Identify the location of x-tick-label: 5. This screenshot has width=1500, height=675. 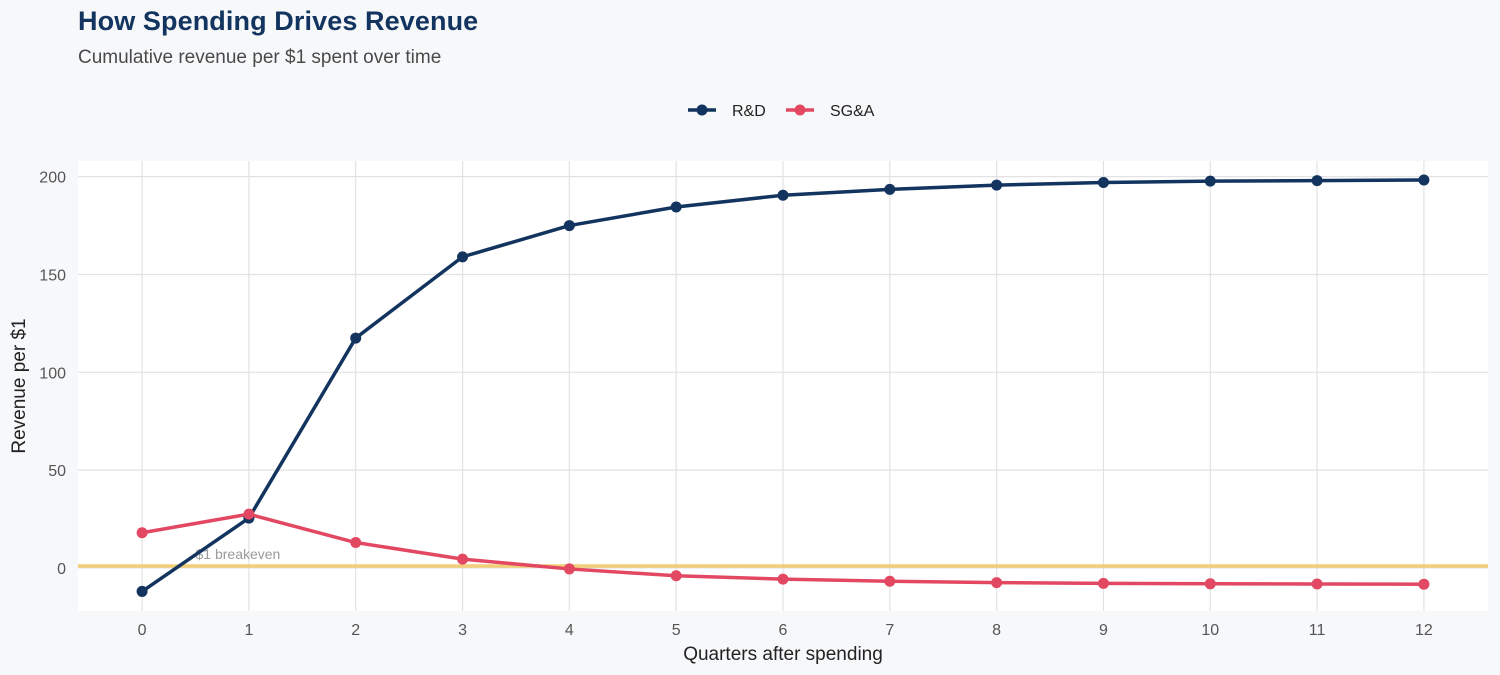
(676, 630).